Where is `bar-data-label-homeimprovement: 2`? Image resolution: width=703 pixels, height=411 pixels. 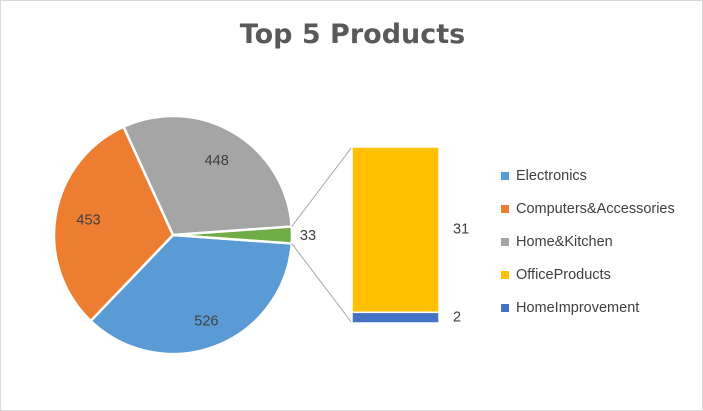
bar-data-label-homeimprovement: 2 is located at coordinates (457, 318).